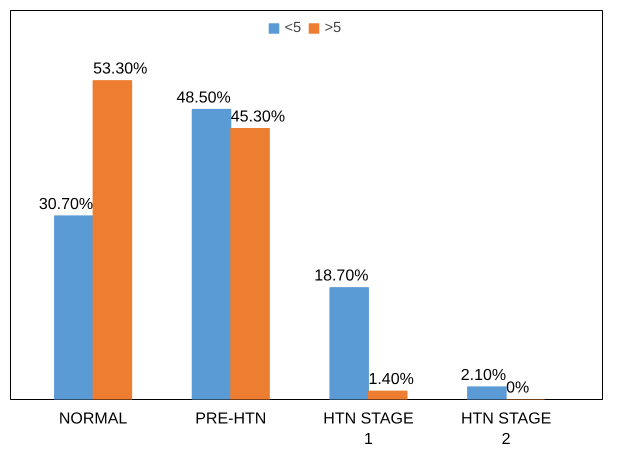 The height and width of the screenshot is (455, 617). What do you see at coordinates (341, 276) in the screenshot?
I see `data-label: 18.70%` at bounding box center [341, 276].